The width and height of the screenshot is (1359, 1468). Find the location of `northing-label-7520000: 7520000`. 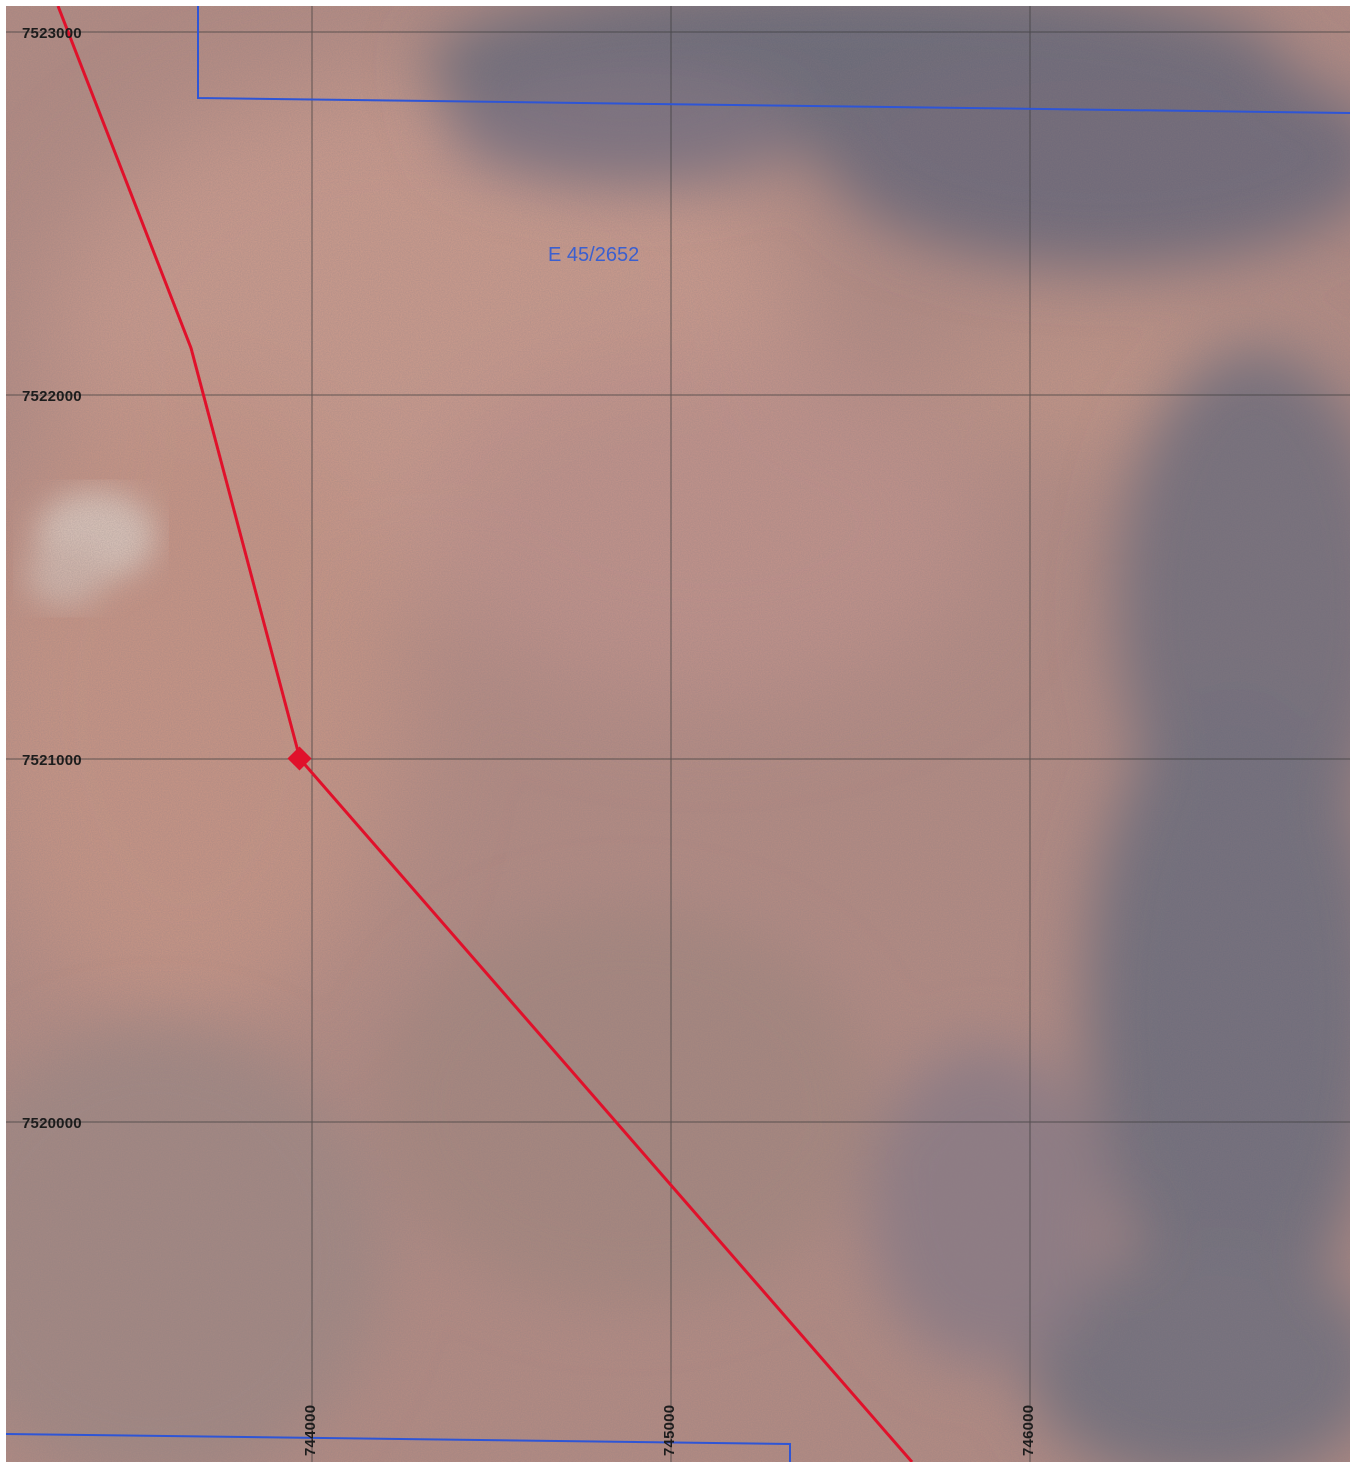

northing-label-7520000: 7520000 is located at coordinates (52, 1123).